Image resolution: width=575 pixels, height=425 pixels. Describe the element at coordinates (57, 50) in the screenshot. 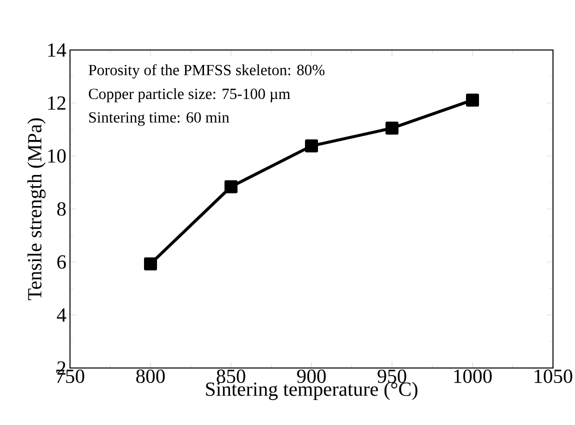

I see `y-tick-label: 14` at that location.